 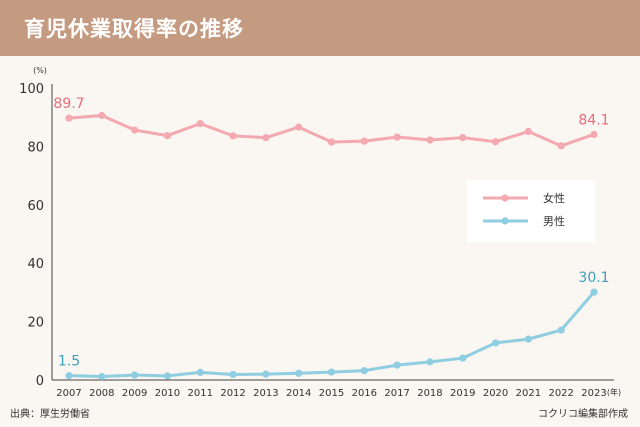 What do you see at coordinates (320, 28) in the screenshot?
I see `title-bar: 育児休業取得率の推移` at bounding box center [320, 28].